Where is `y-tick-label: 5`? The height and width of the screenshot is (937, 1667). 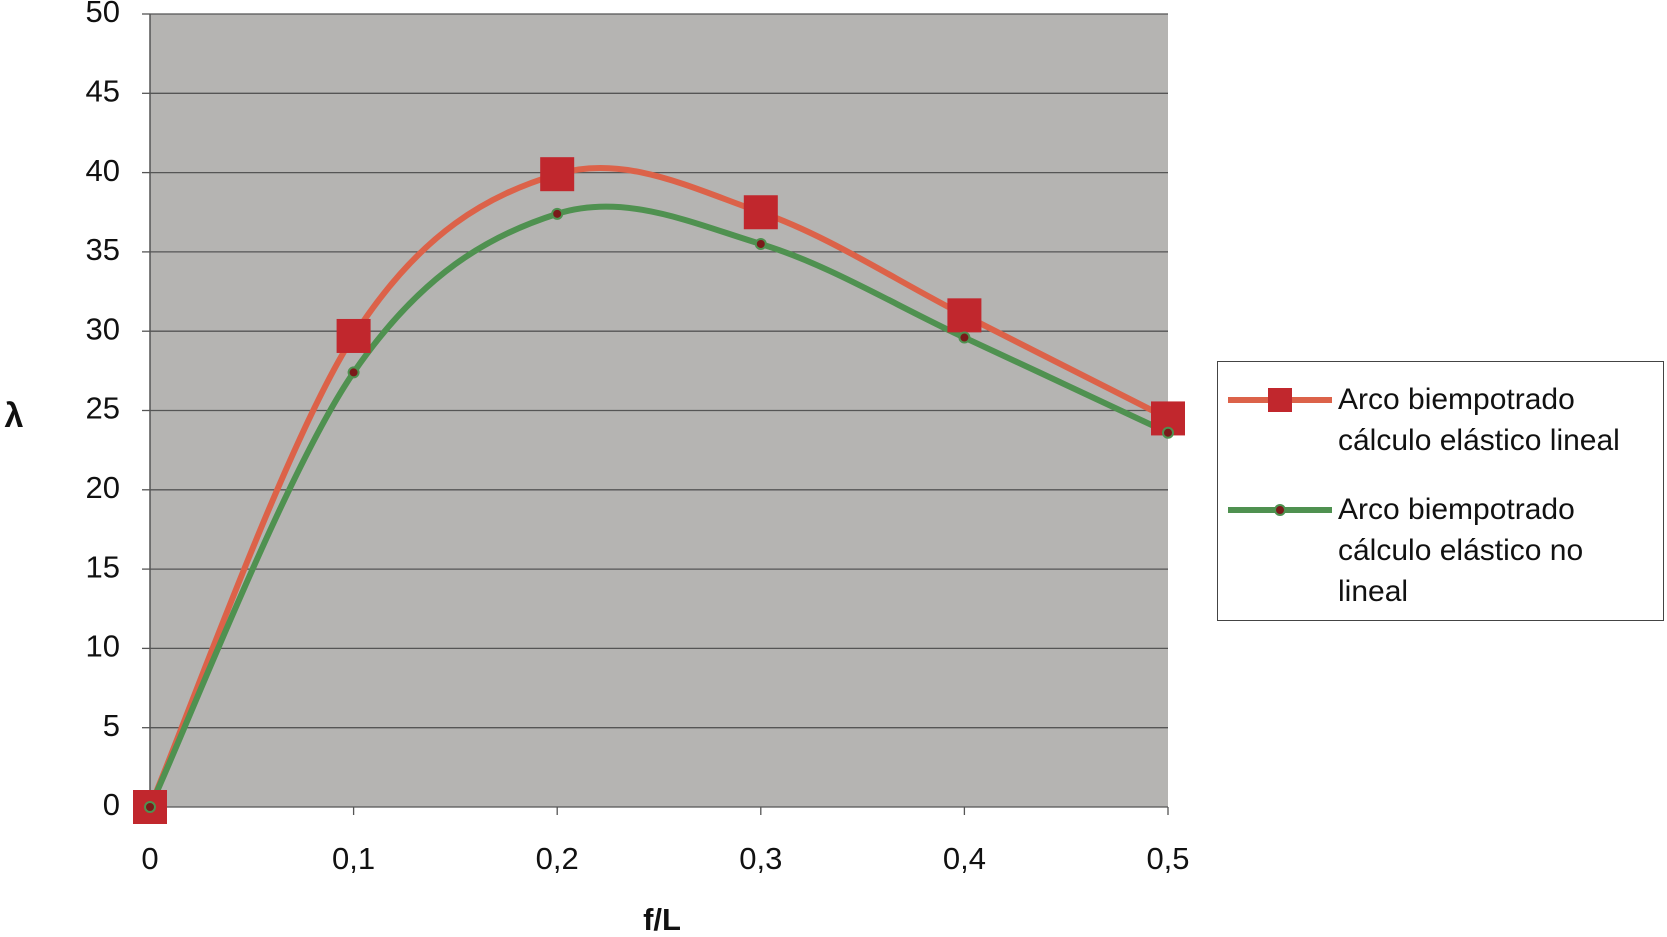
y-tick-label: 5 is located at coordinates (111, 725).